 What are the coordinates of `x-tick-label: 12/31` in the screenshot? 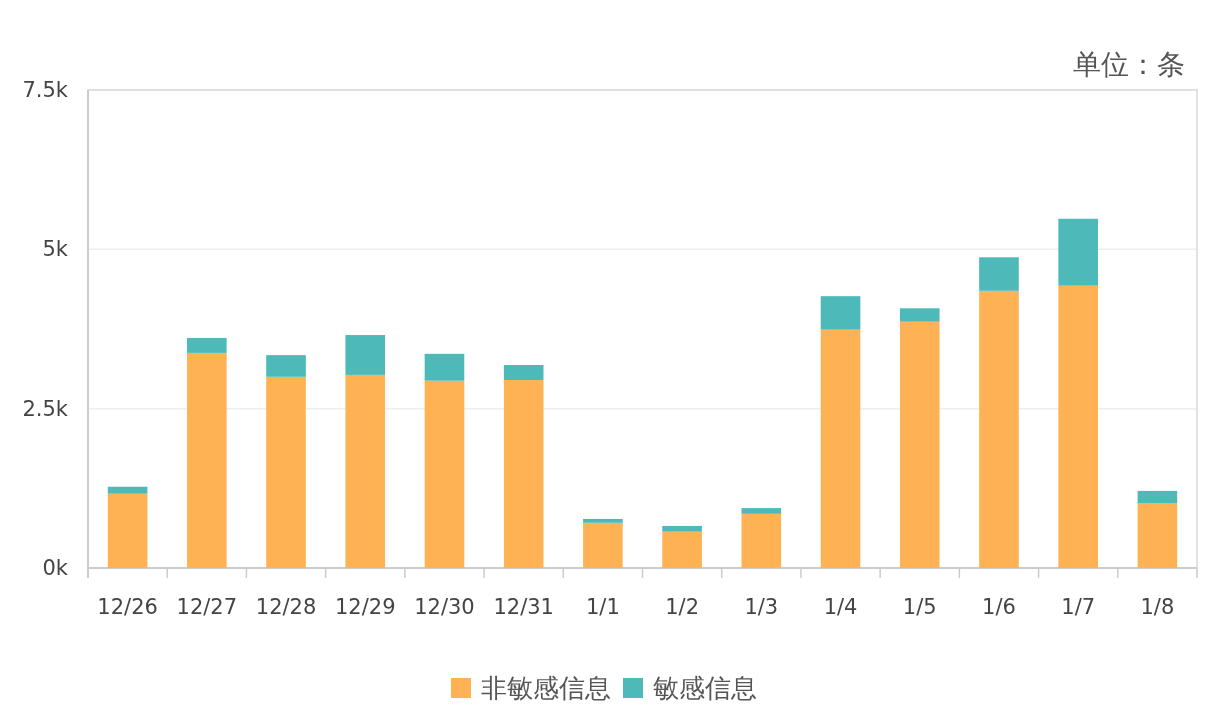 It's located at (523, 607).